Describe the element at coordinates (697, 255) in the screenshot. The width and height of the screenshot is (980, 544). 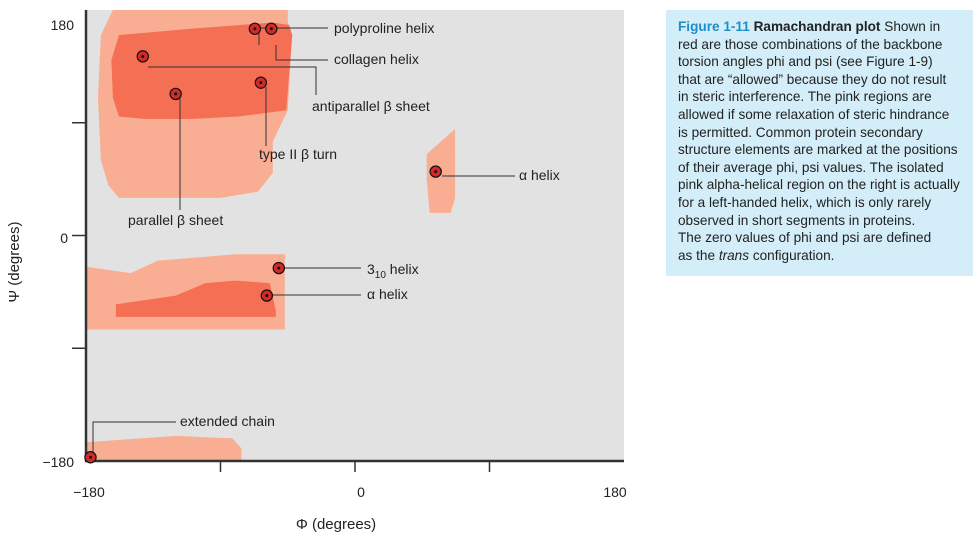
I see `caption-line: as the` at that location.